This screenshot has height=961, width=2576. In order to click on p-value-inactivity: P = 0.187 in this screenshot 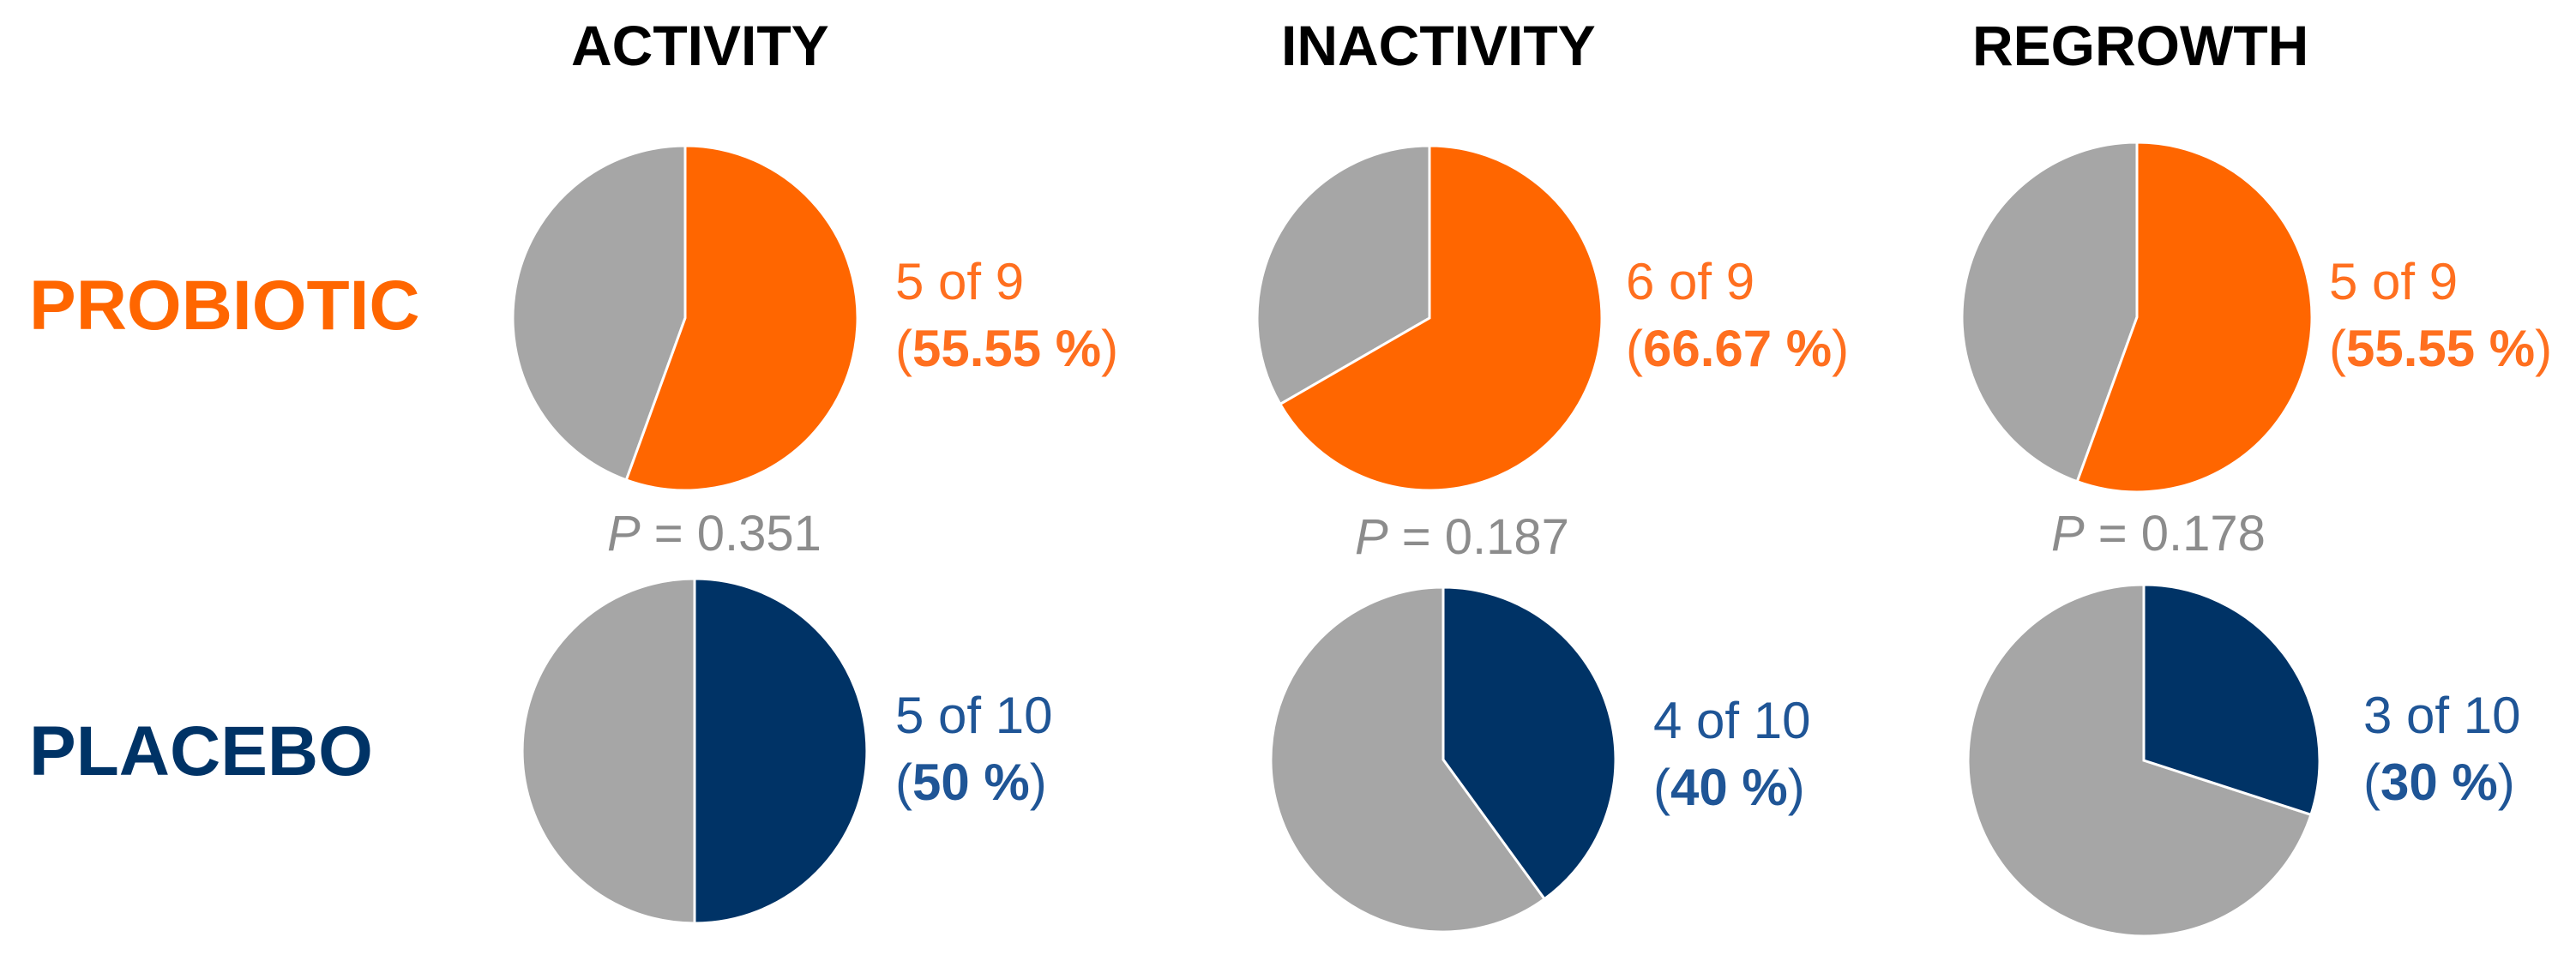, I will do `click(1462, 537)`.